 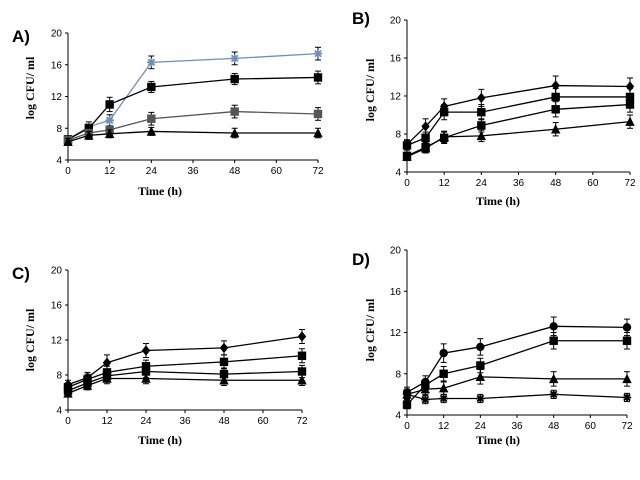 What do you see at coordinates (57, 97) in the screenshot?
I see `y-tick-label: 12` at bounding box center [57, 97].